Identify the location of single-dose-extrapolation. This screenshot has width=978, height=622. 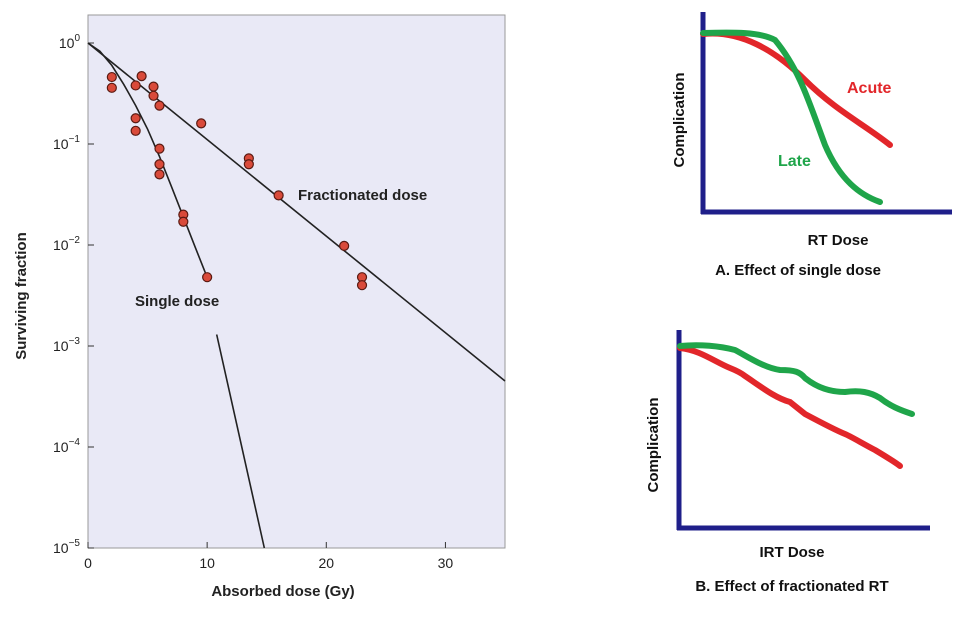
(240, 441).